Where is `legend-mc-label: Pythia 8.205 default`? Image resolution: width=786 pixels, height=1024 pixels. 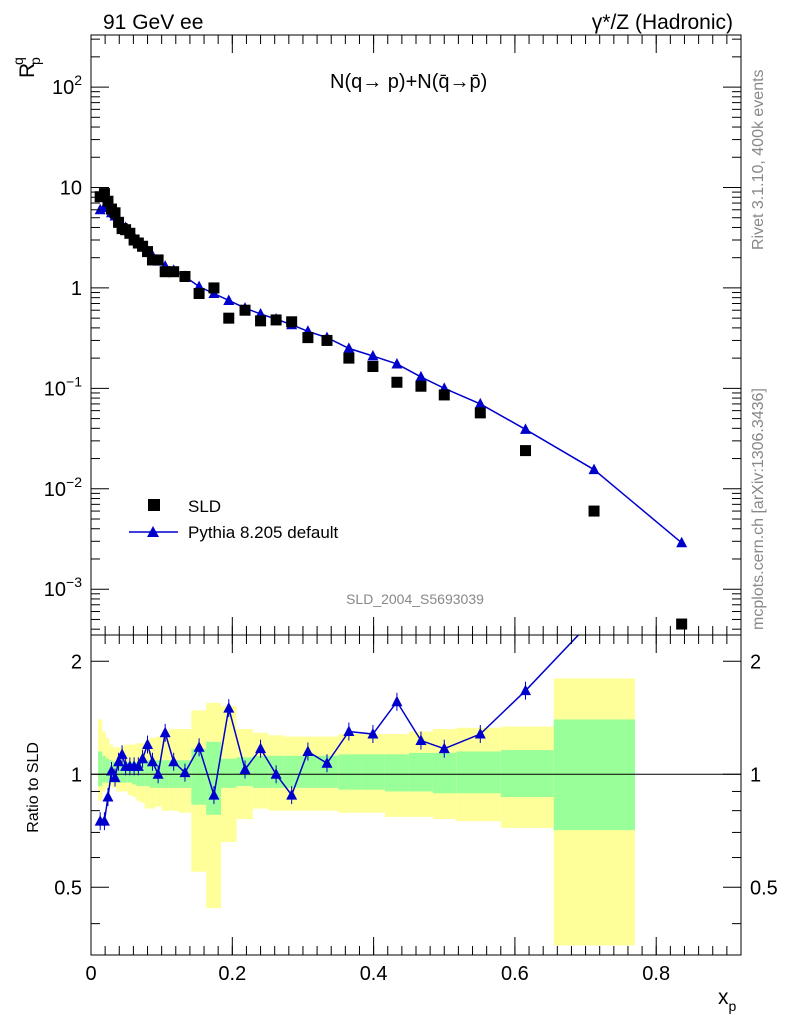
legend-mc-label: Pythia 8.205 default is located at coordinates (263, 532).